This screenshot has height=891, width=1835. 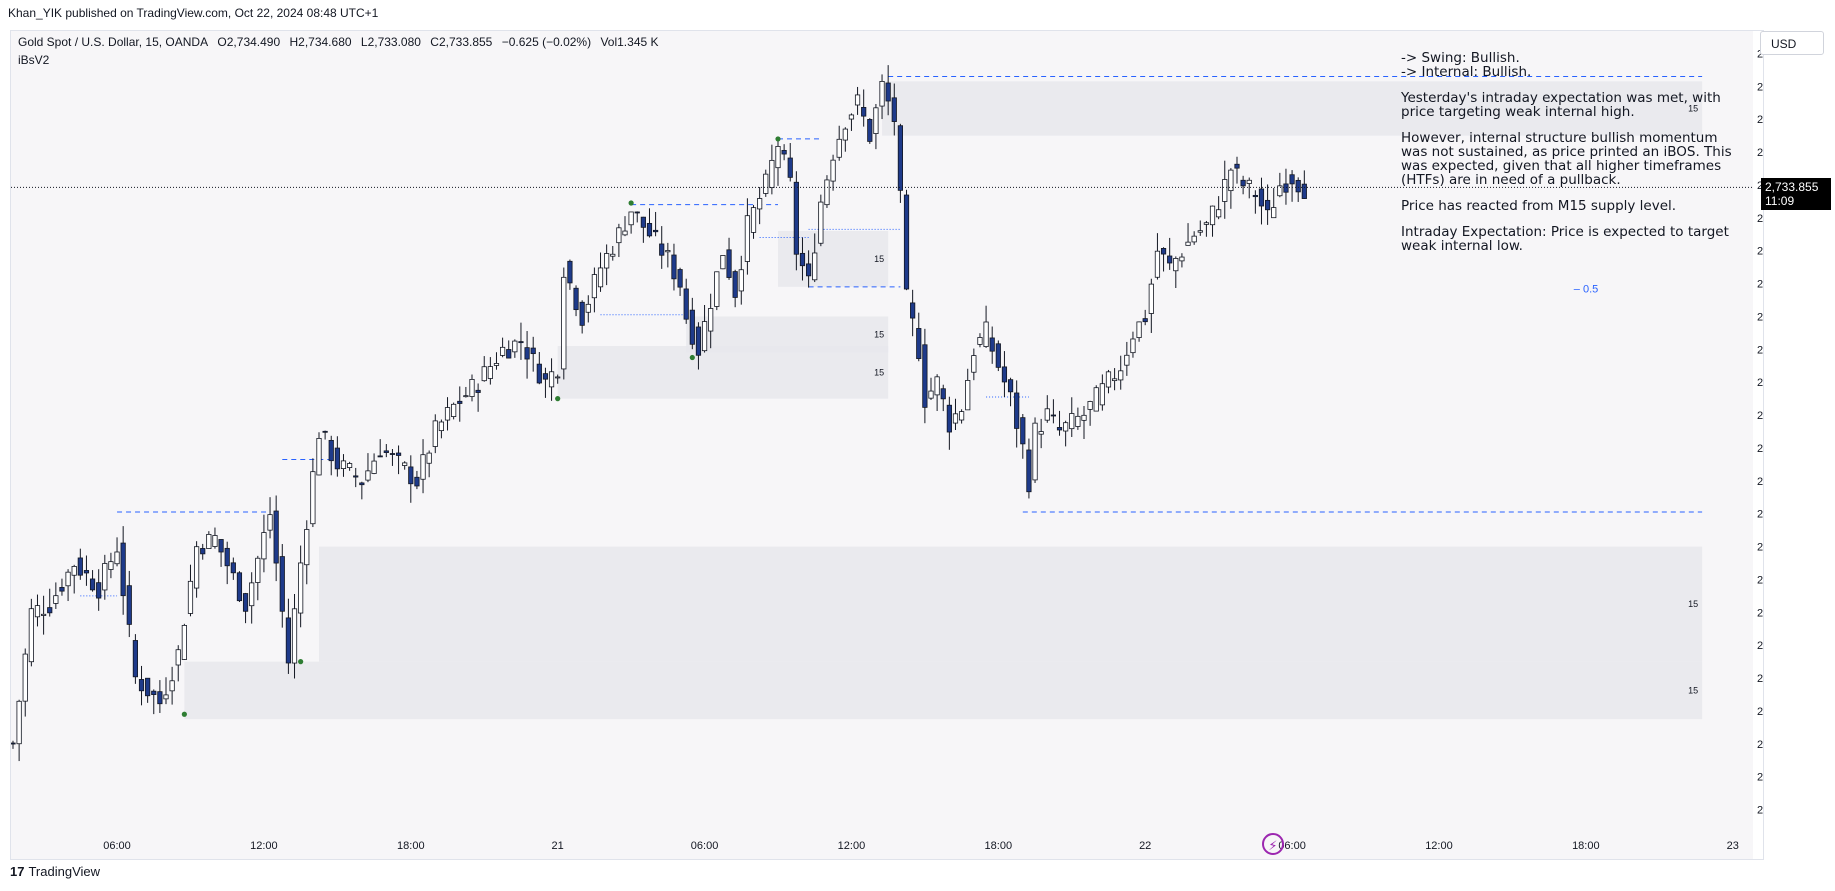 What do you see at coordinates (1792, 43) in the screenshot?
I see `currency-button: USD` at bounding box center [1792, 43].